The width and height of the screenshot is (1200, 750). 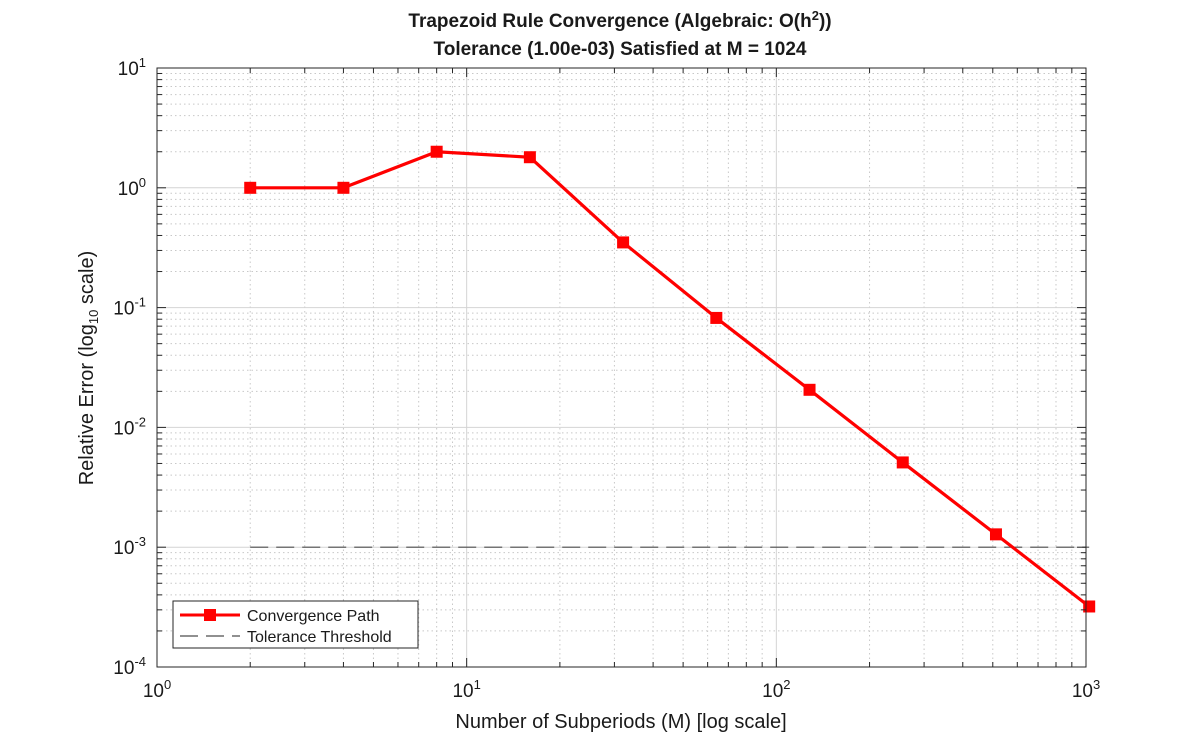 I want to click on legend-label-tolerance: Tolerance Threshold, so click(x=319, y=637).